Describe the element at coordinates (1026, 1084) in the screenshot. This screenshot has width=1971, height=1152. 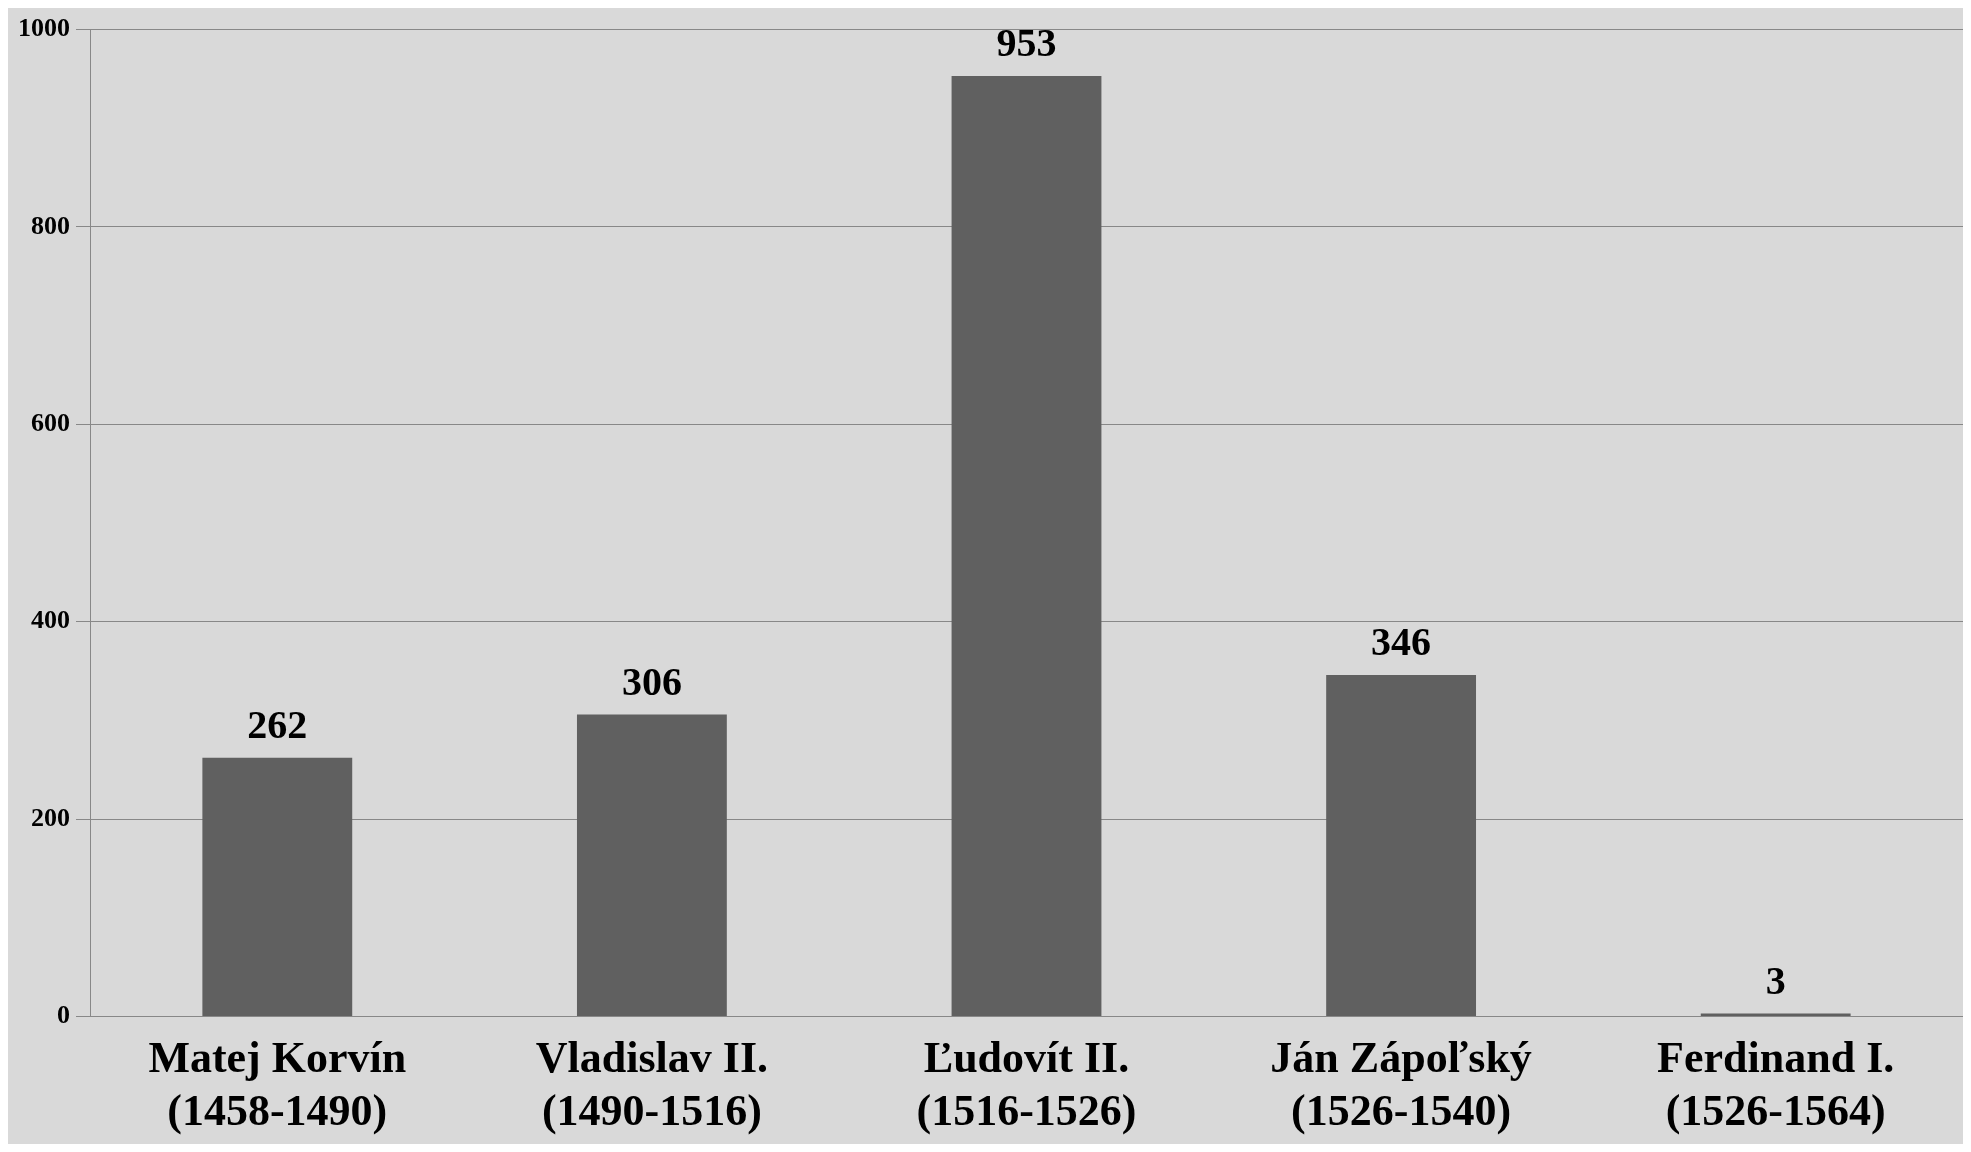
I see `x-tick-label: Ľudovít II. (1516-1526)` at that location.